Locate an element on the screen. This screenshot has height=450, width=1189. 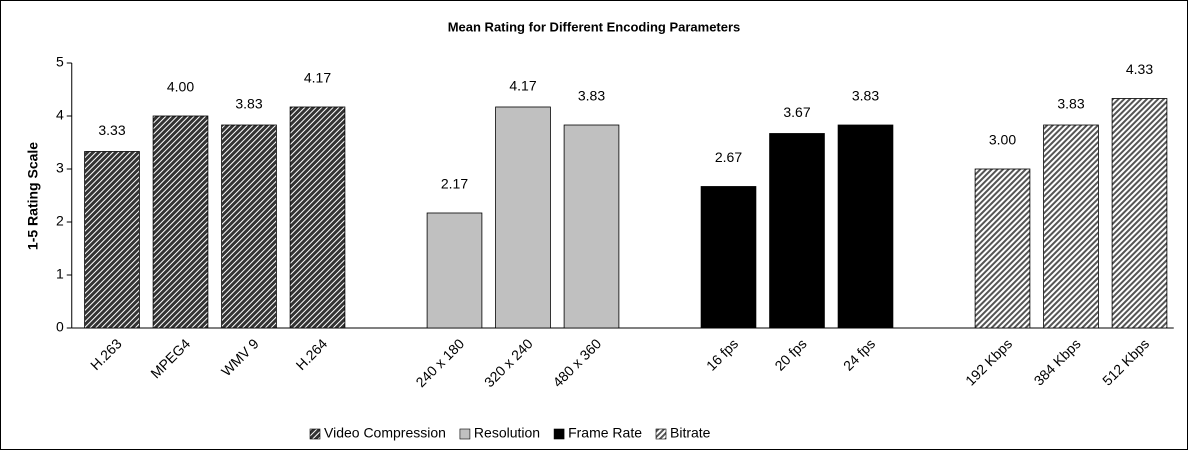
value-label: 2.17 is located at coordinates (454, 184).